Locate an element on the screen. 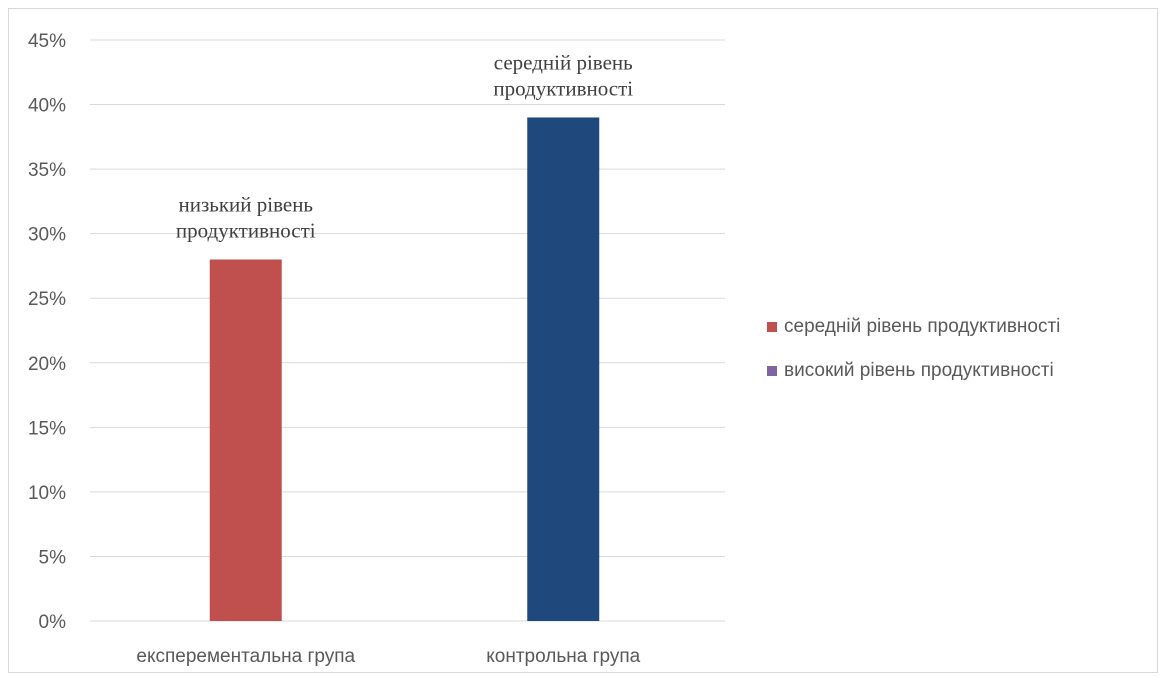 The width and height of the screenshot is (1162, 677). legend-item-2: високий рівень продуктивності is located at coordinates (957, 371).